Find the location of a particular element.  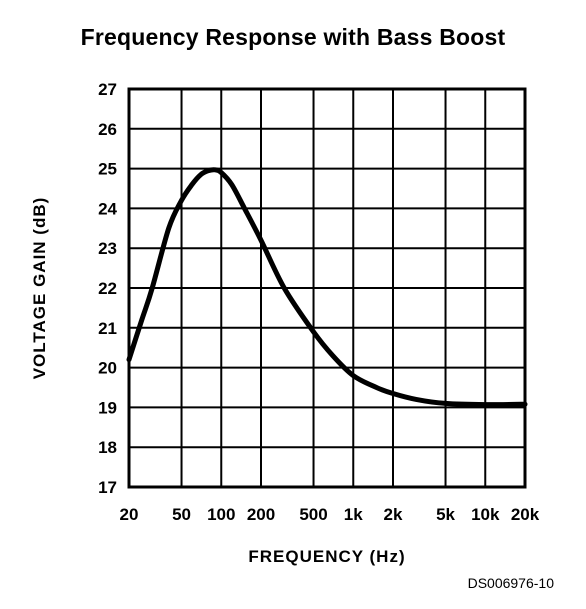

x-tick-label: 20 is located at coordinates (129, 514).